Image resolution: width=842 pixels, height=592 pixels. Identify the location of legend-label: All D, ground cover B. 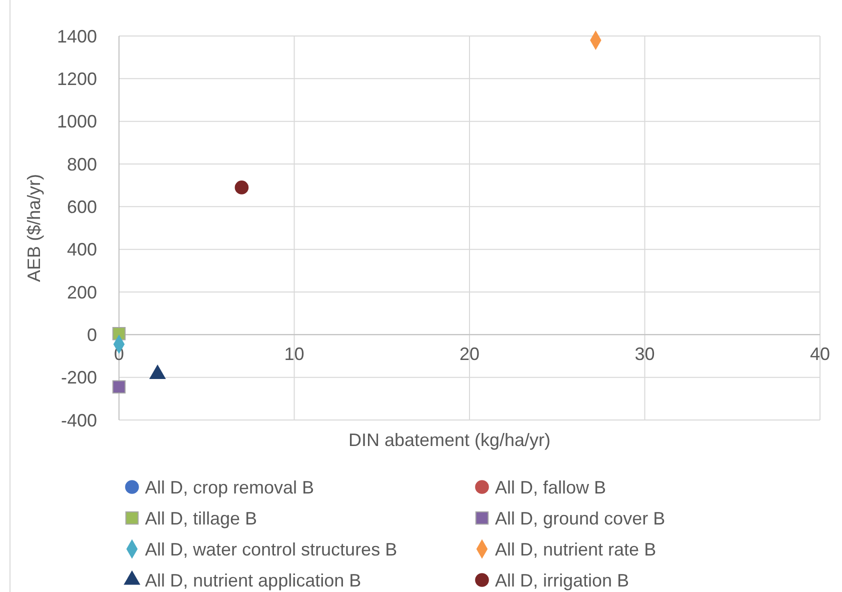
(580, 518).